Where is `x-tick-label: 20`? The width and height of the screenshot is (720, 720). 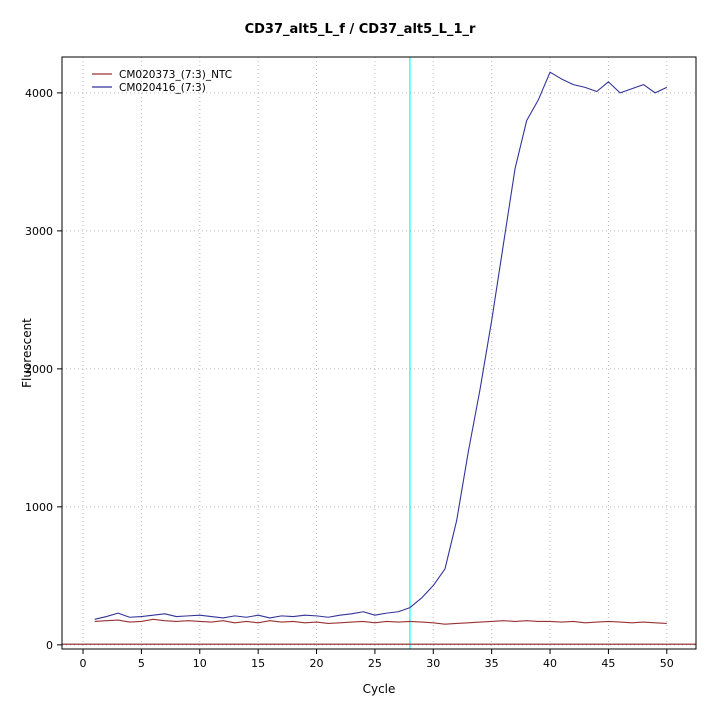
x-tick-label: 20 is located at coordinates (317, 663).